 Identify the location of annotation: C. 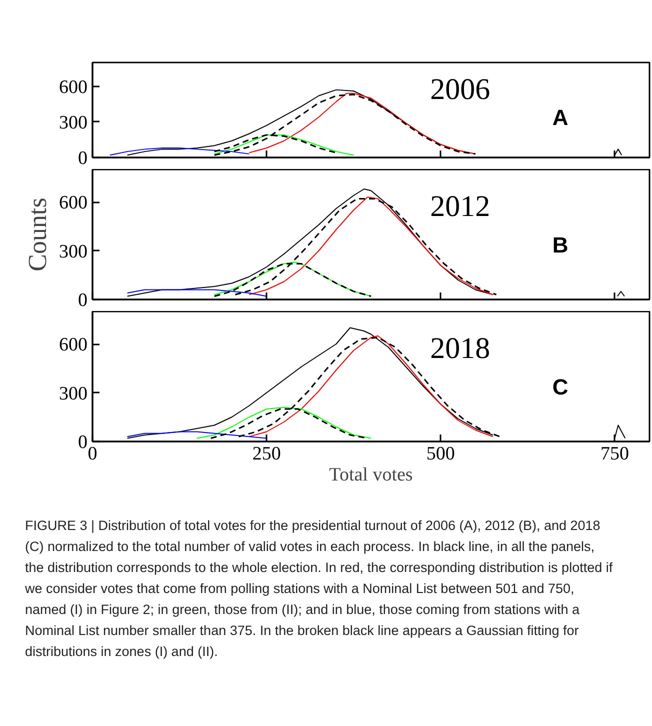
(560, 387).